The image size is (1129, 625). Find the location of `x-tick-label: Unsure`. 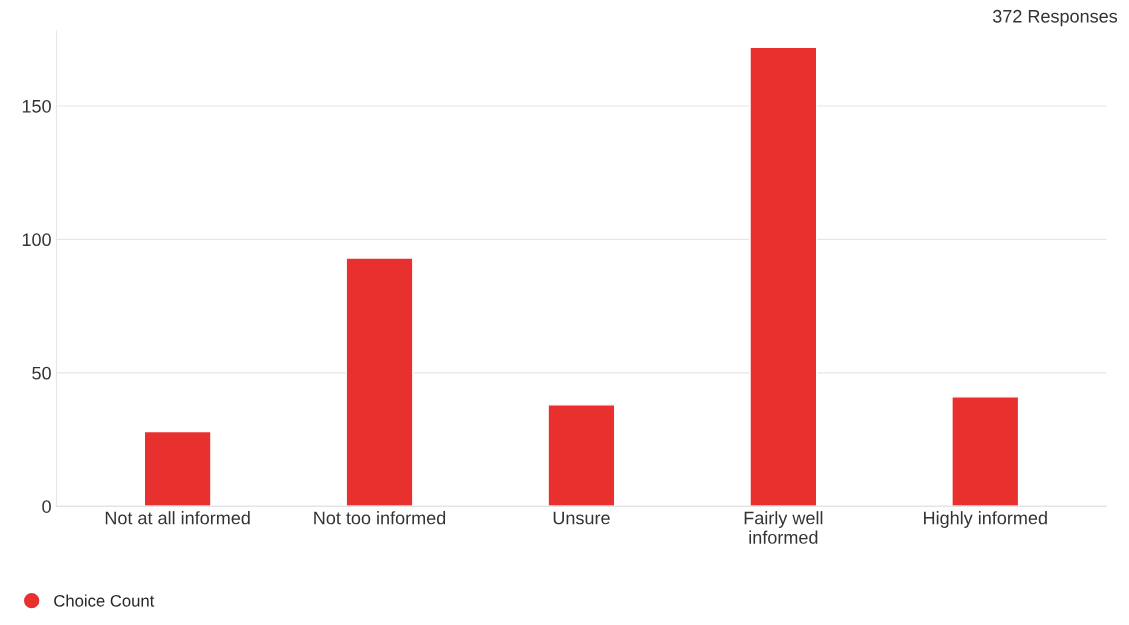

x-tick-label: Unsure is located at coordinates (581, 518).